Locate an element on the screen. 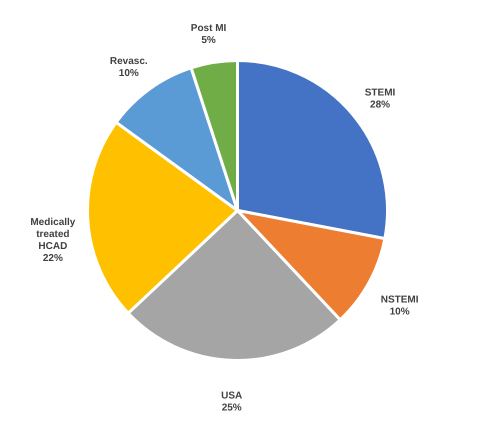 This screenshot has height=431, width=485. slice-label: NSTEMI is located at coordinates (399, 300).